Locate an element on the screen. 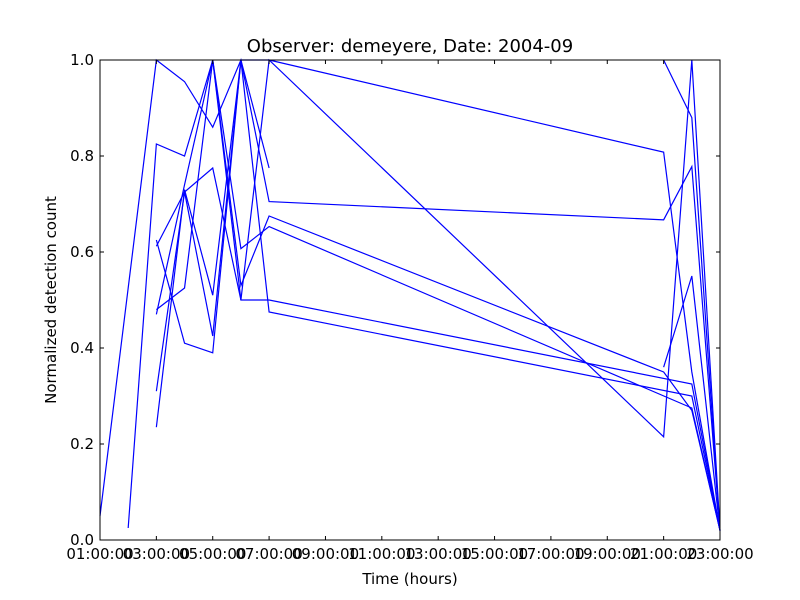 Image resolution: width=800 pixels, height=600 pixels. x-tick-label: 15:00:00 is located at coordinates (494, 554).